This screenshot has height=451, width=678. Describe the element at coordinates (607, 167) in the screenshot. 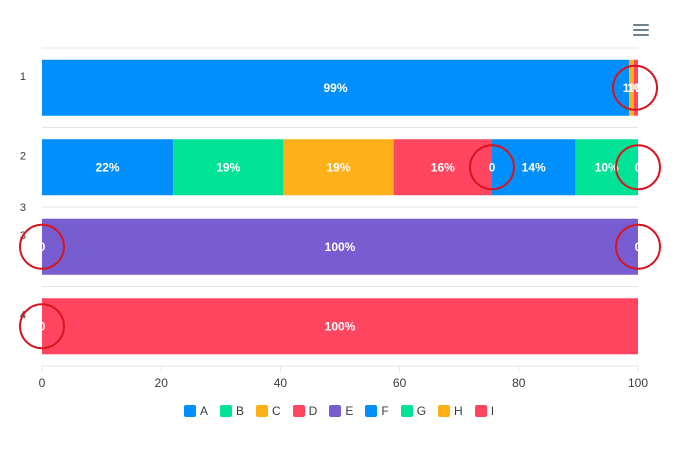

I see `bar-data-label: 10%` at that location.